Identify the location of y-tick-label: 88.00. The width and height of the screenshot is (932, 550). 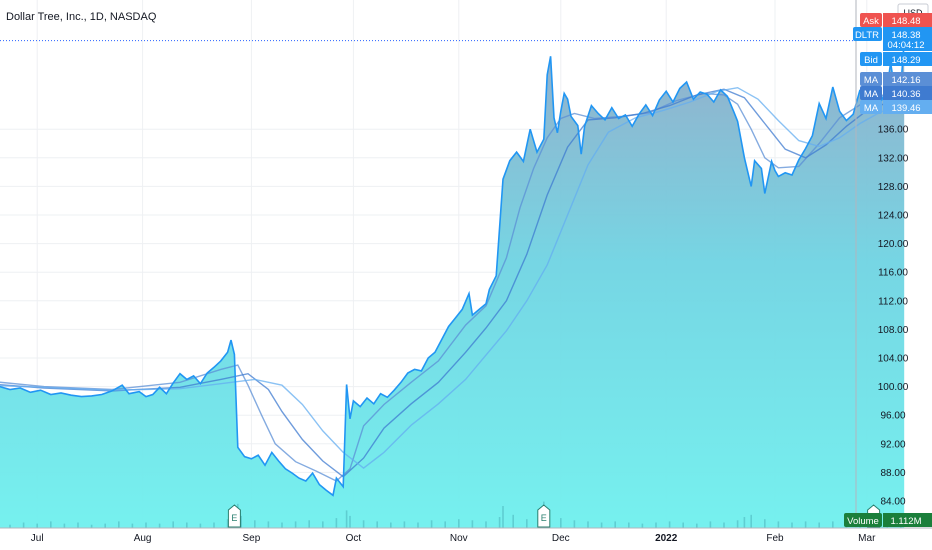
(892, 473).